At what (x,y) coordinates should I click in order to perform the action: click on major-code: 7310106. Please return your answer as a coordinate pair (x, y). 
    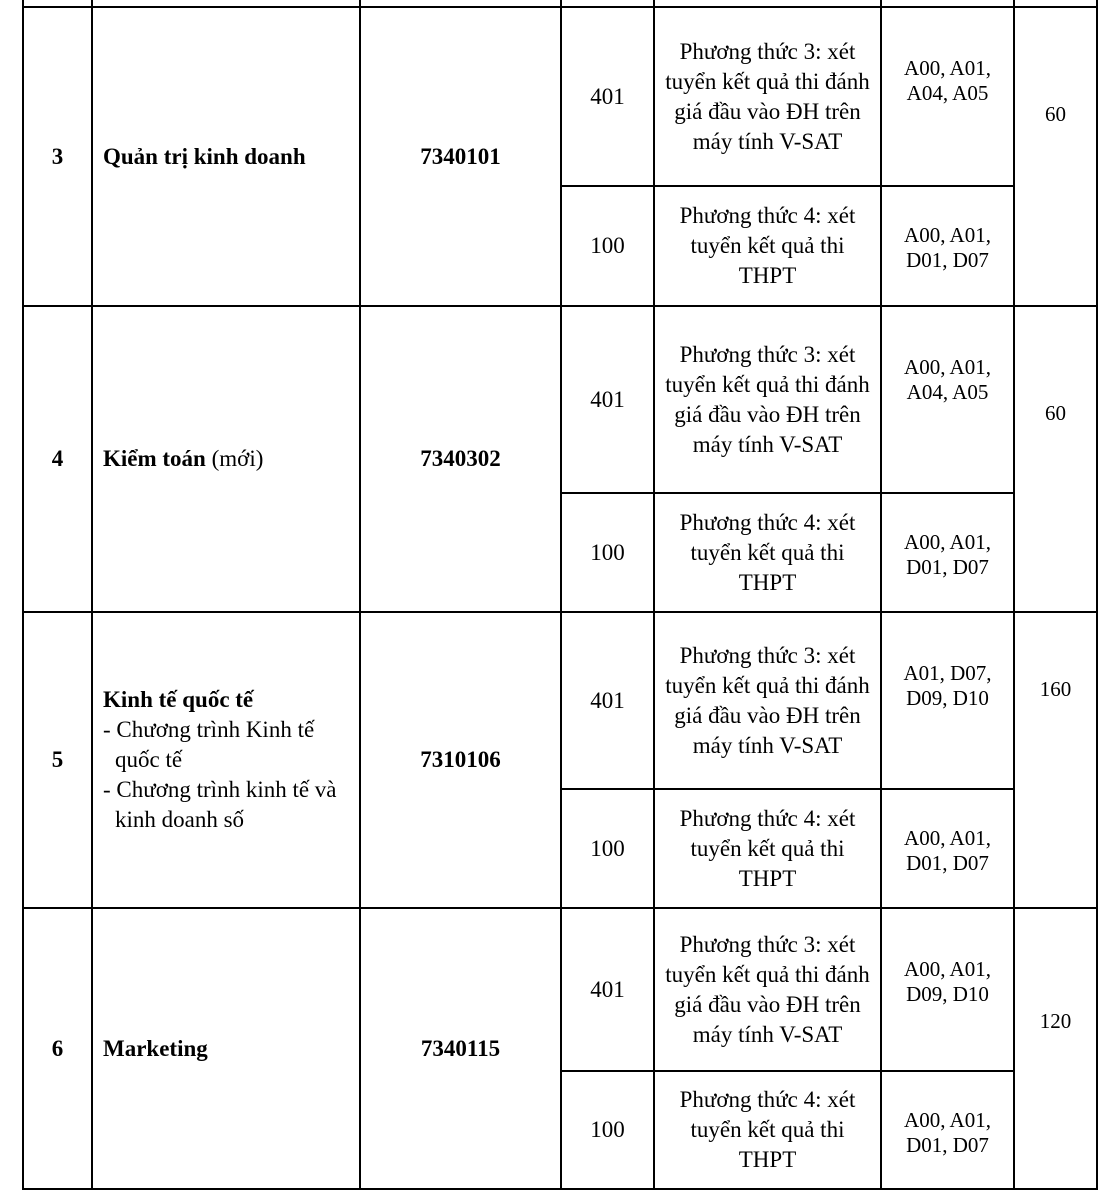
    Looking at the image, I should click on (460, 760).